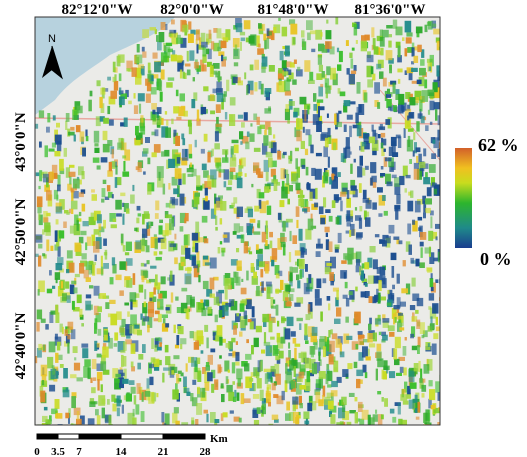 The width and height of the screenshot is (527, 457). I want to click on scale-label: 14, so click(122, 451).